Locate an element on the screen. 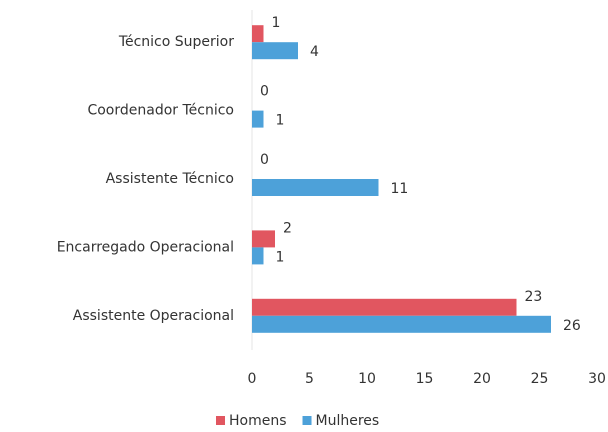 The width and height of the screenshot is (608, 432). legend-label: Homens is located at coordinates (258, 421).